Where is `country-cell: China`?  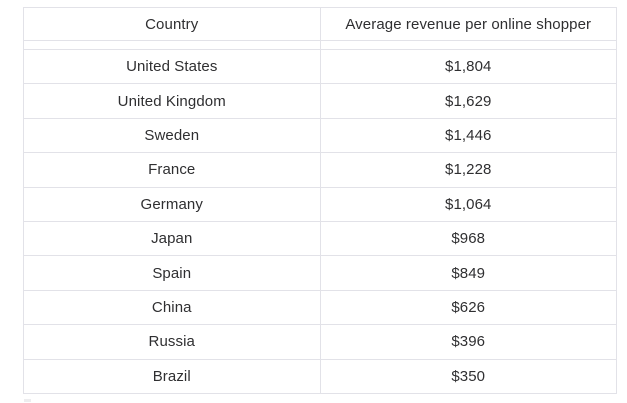 country-cell: China is located at coordinates (172, 307).